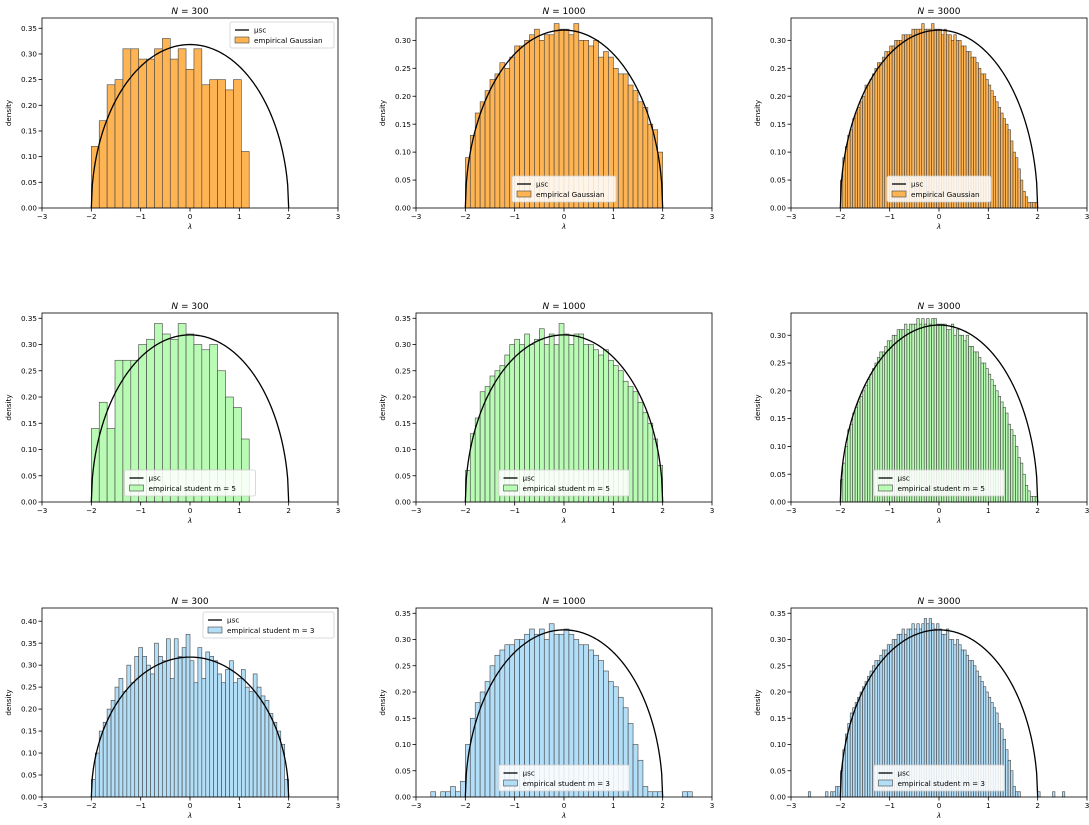 Image resolution: width=1089 pixels, height=825 pixels. I want to click on title-n-value: = 3000, so click(942, 12).